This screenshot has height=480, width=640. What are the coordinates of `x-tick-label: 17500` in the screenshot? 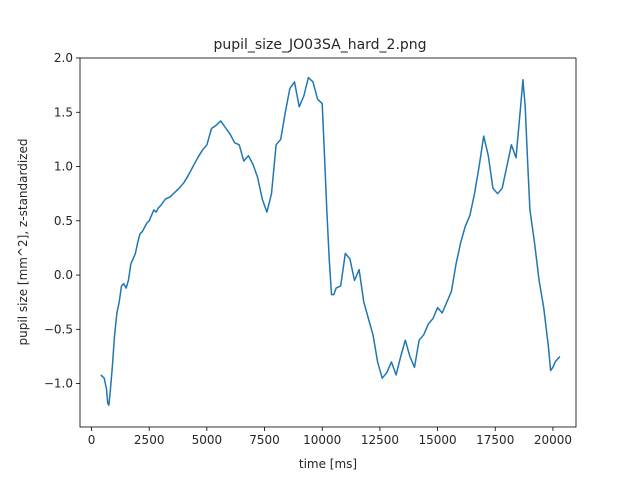 It's located at (495, 440).